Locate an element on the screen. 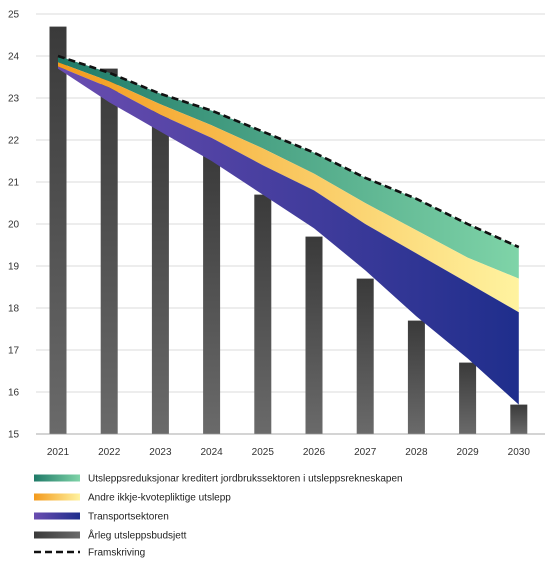  y-tick-label: 19 is located at coordinates (14, 267).